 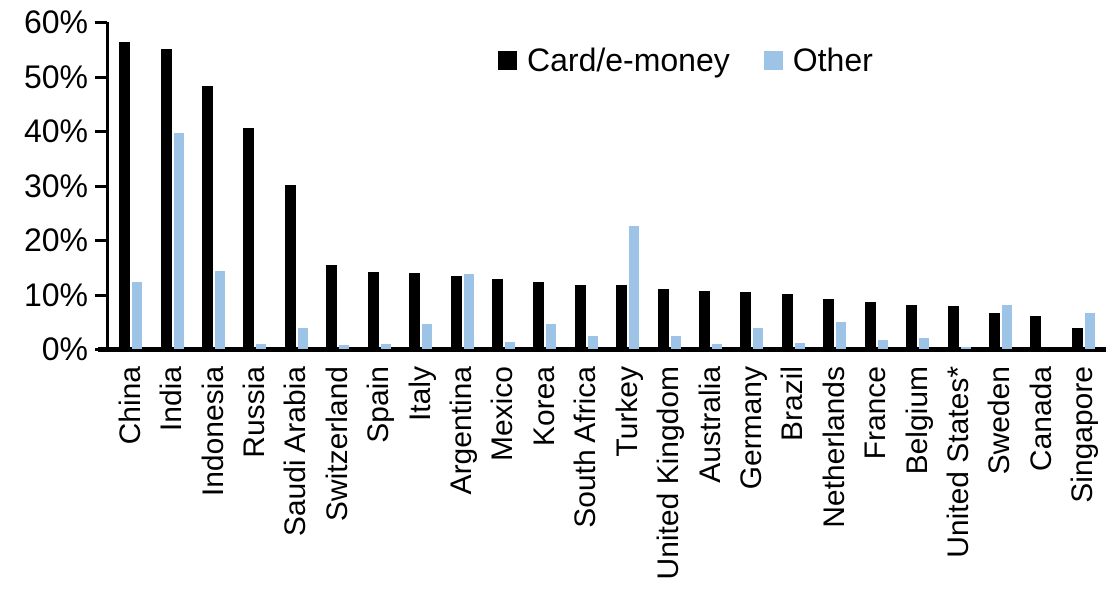 What do you see at coordinates (586, 447) in the screenshot?
I see `x-category-label: South Africa` at bounding box center [586, 447].